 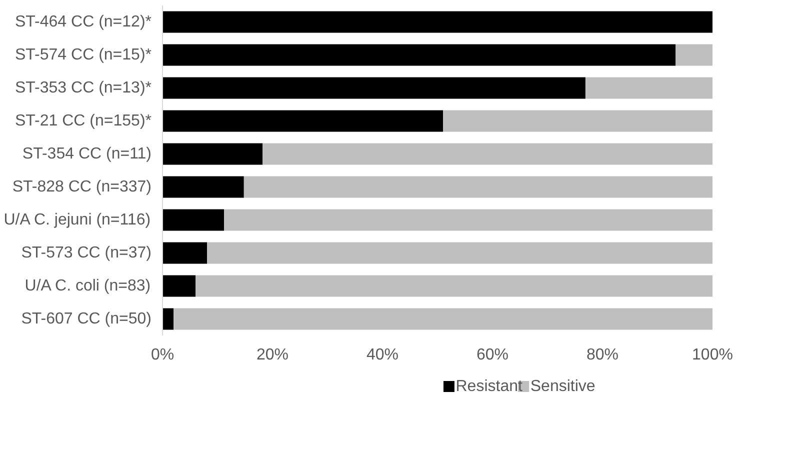 I want to click on y-tick-label: ST-573 CC (n=37), so click(x=86, y=253).